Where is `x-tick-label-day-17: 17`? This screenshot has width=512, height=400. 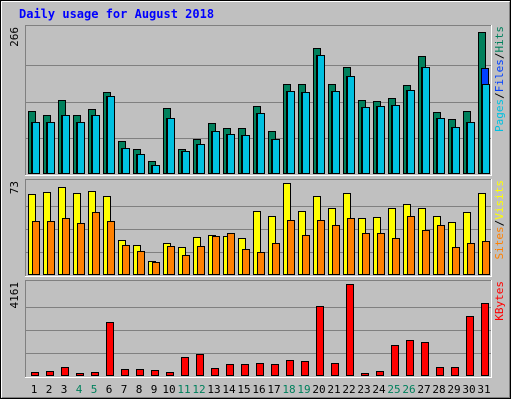
x-tick-label-day-17: 17 is located at coordinates (273, 389).